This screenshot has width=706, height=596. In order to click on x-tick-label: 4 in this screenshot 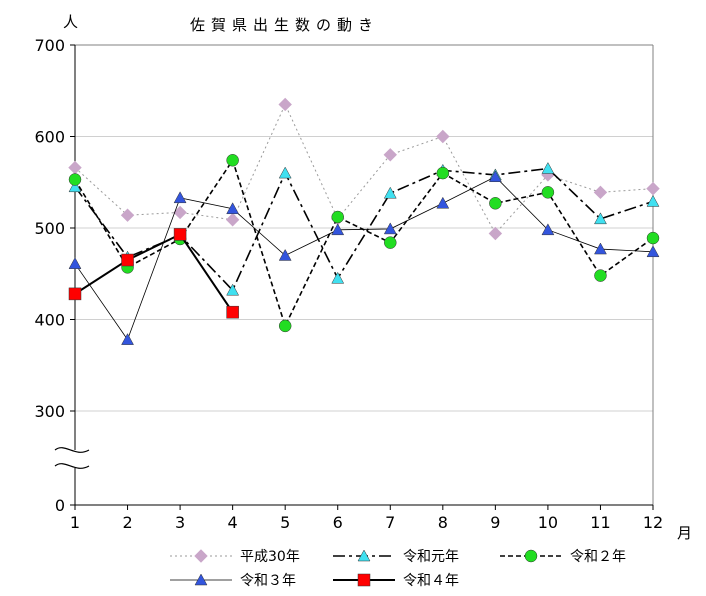, I will do `click(233, 522)`.